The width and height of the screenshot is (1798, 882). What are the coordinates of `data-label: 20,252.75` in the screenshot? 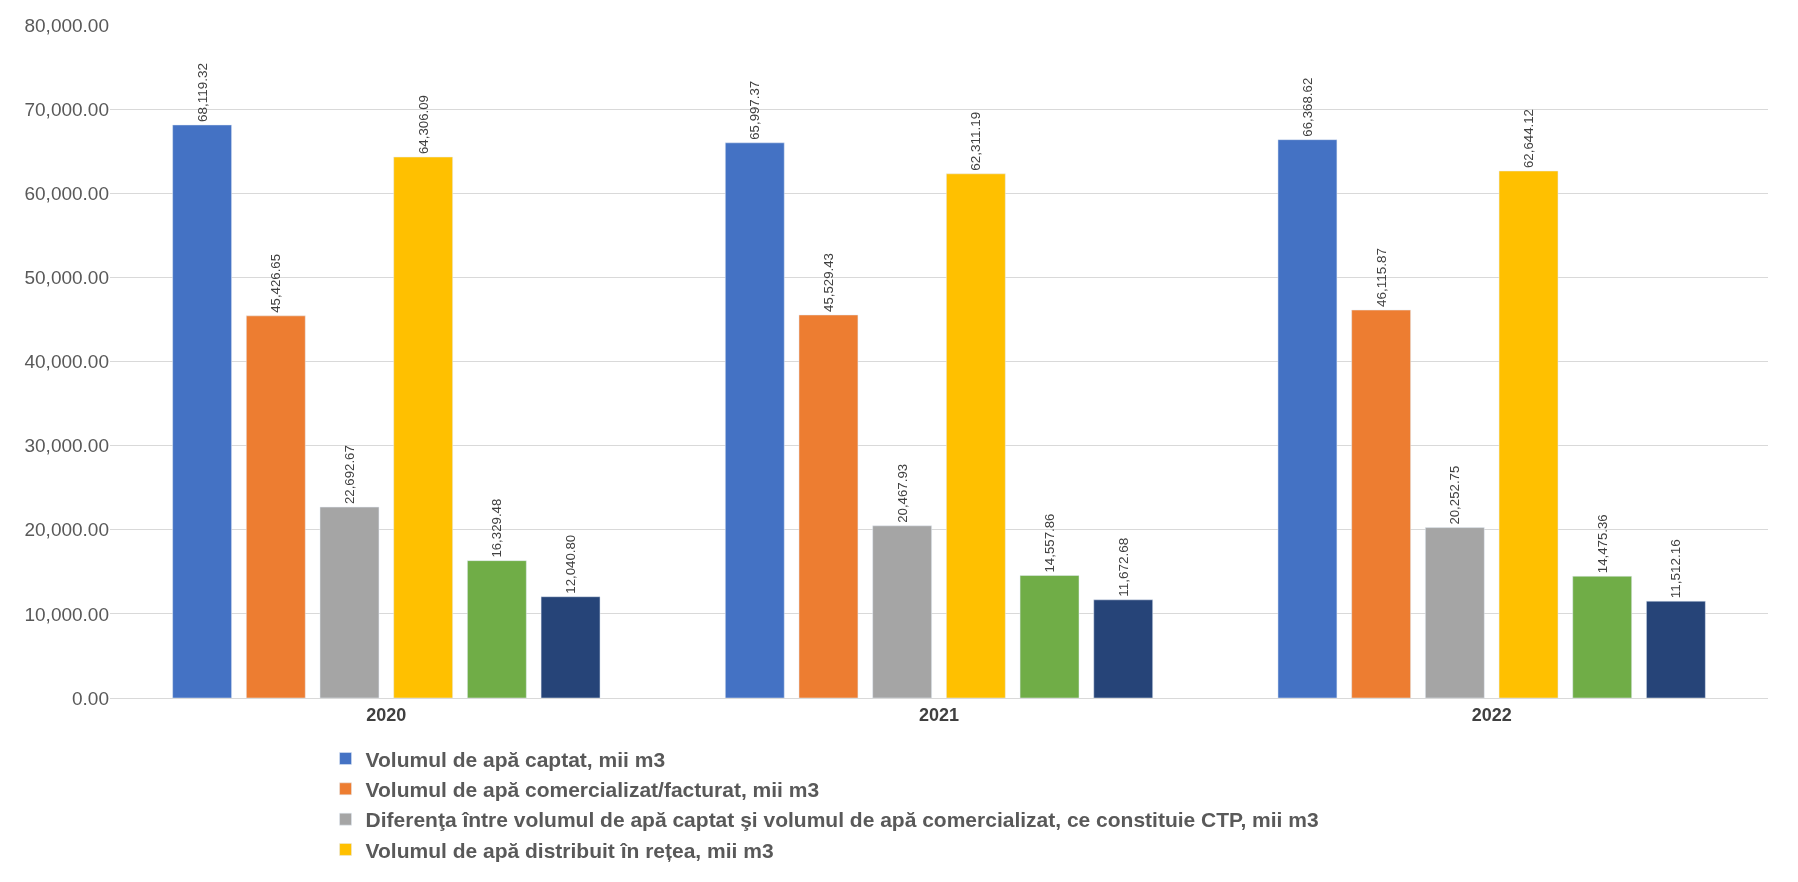 It's located at (1455, 495).